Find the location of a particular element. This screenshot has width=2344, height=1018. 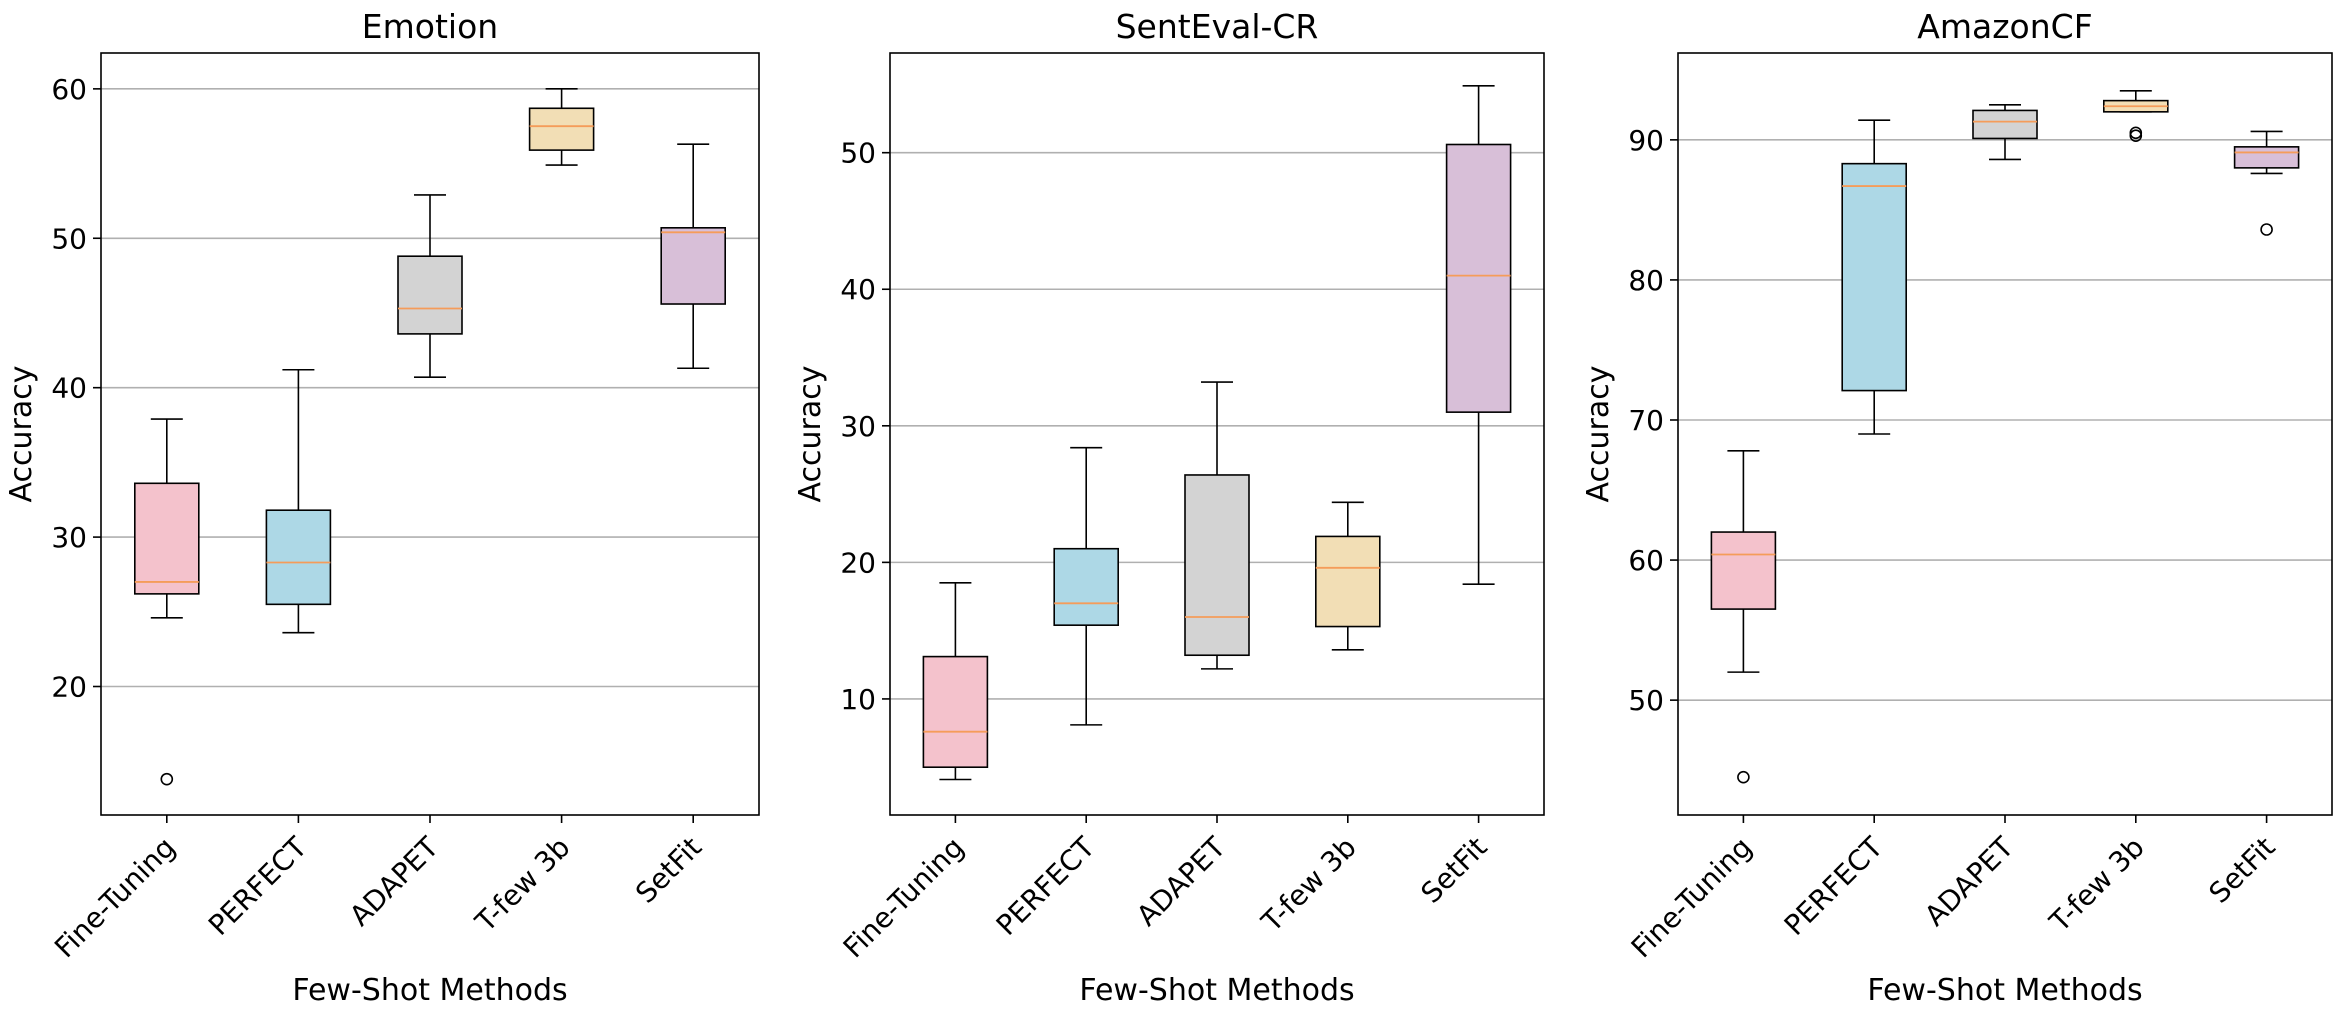

chart-title: AmazonCF is located at coordinates (2004, 26).